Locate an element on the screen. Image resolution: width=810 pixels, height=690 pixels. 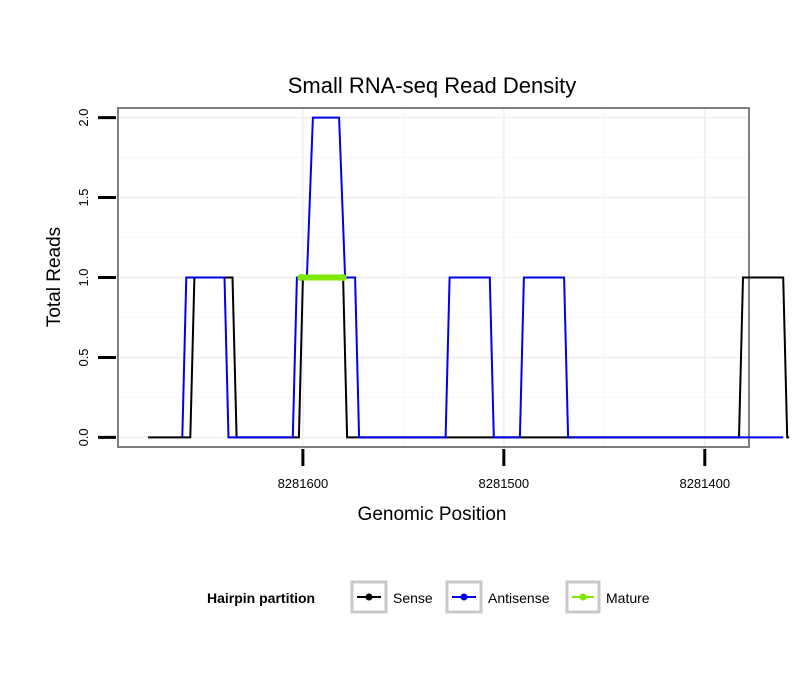
legend-point-sense is located at coordinates (369, 597).